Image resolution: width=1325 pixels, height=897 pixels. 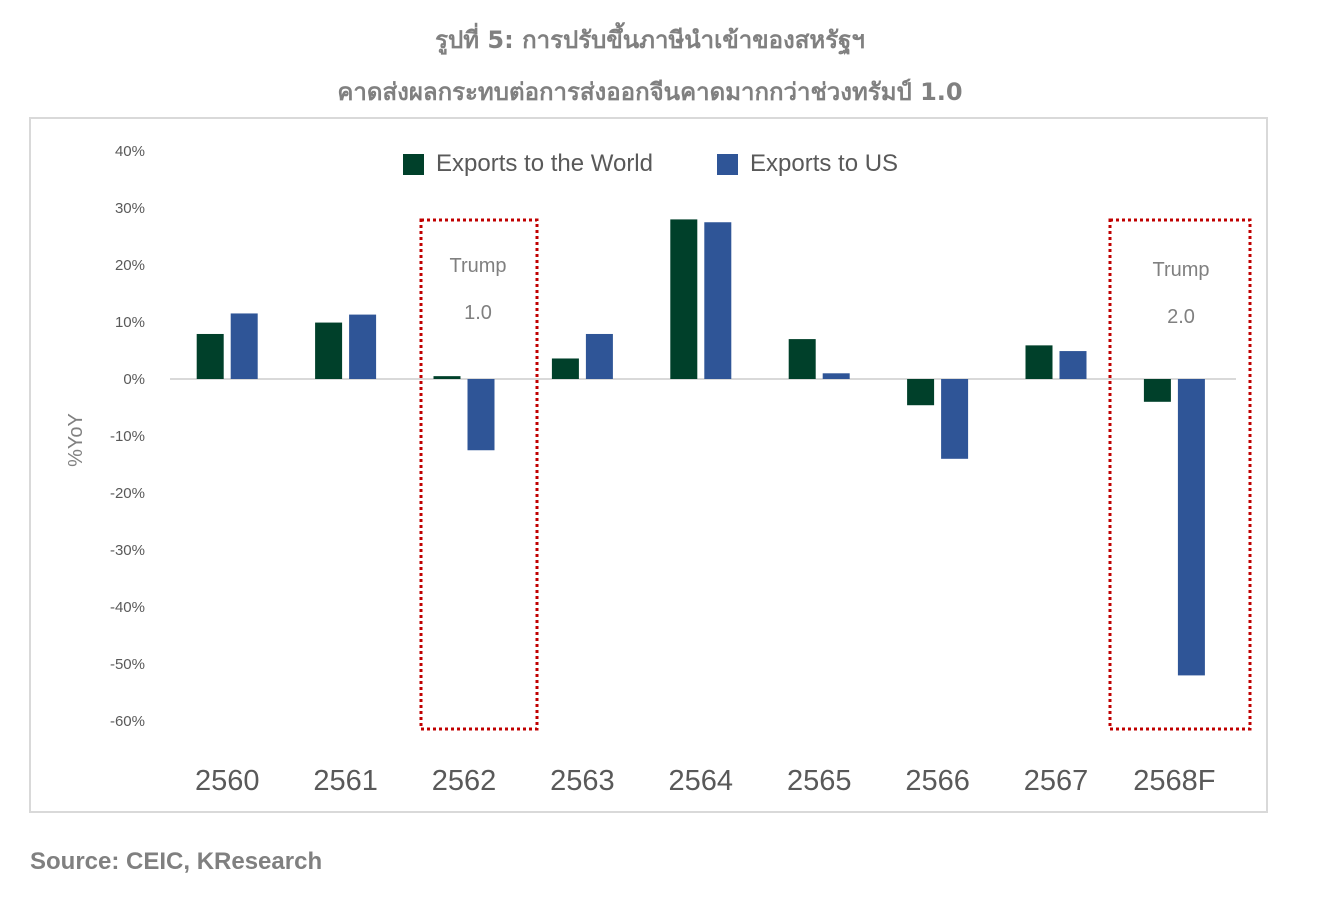 What do you see at coordinates (1157, 390) in the screenshot?
I see `bar-world-2568F` at bounding box center [1157, 390].